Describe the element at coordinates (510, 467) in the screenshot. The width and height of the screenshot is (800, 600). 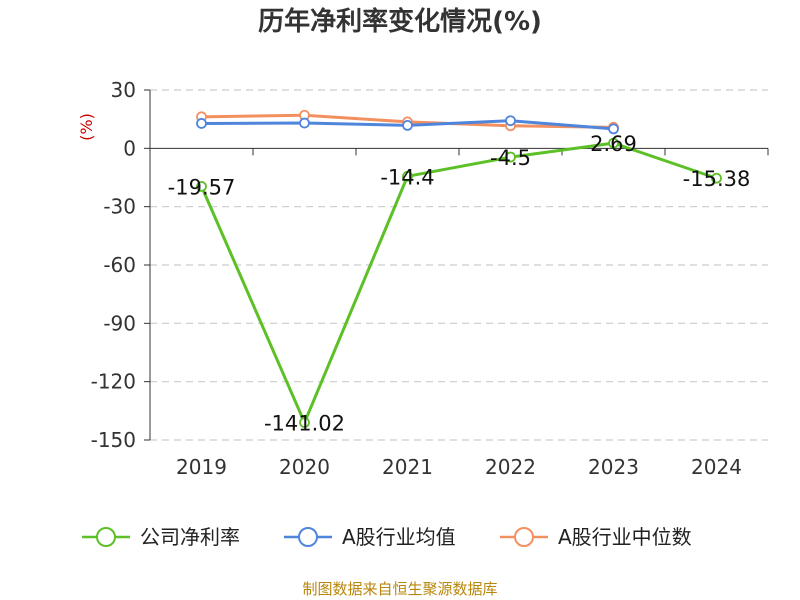
I see `x-tick-label: 2022` at that location.